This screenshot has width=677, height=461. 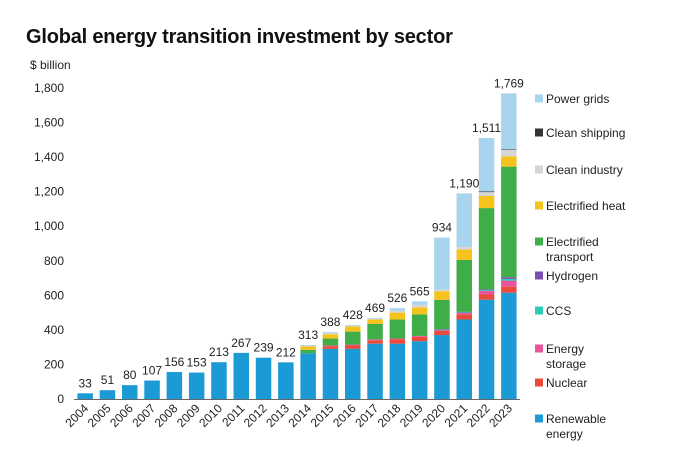 What do you see at coordinates (486, 128) in the screenshot?
I see `bar-total-label: 1,511` at bounding box center [486, 128].